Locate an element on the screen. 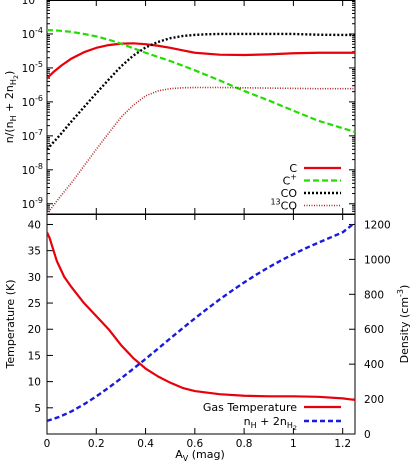 Image resolution: width=415 pixels, height=464 pixels. bottom-y-tick-label: 30 is located at coordinates (34, 278).